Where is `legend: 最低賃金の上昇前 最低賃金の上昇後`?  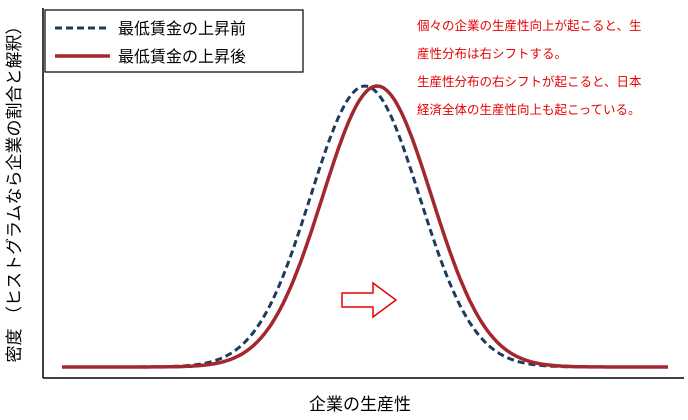 legend: 最低賃金の上昇前 最低賃金の上昇後 is located at coordinates (174, 41).